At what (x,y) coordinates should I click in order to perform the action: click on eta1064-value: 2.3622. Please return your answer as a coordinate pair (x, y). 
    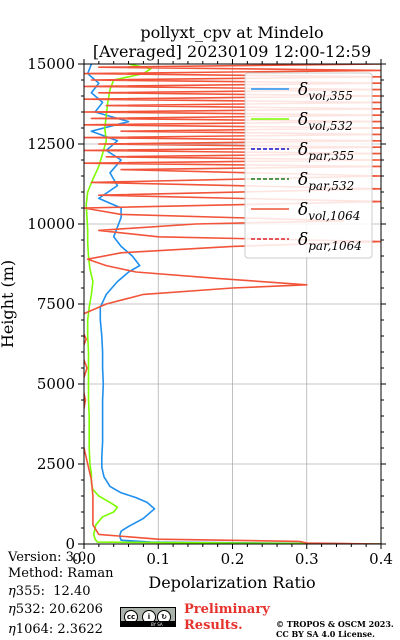
    Looking at the image, I should click on (80, 629).